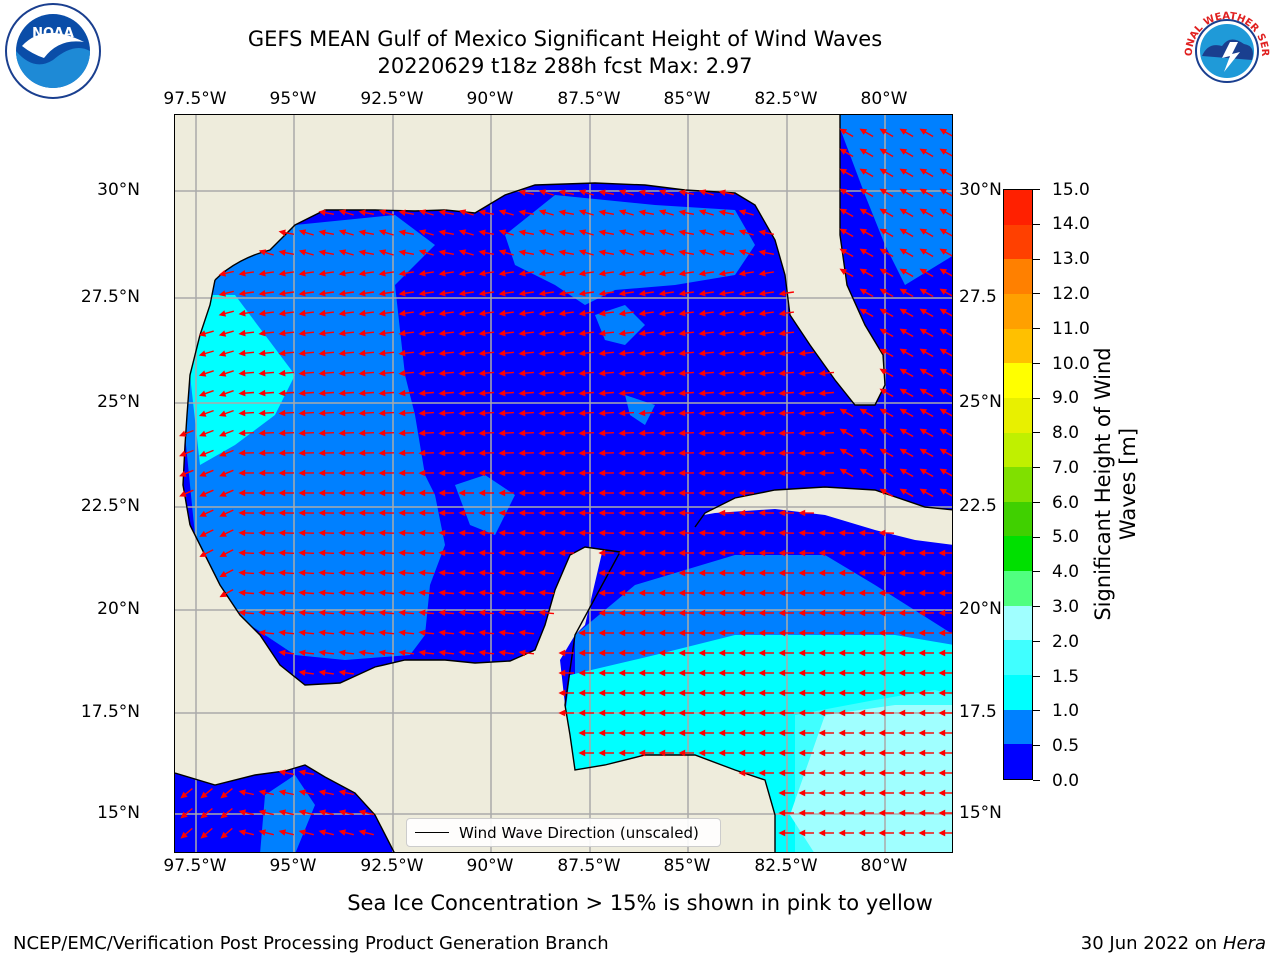 The height and width of the screenshot is (960, 1280). I want to click on colorbar-tick: 0.5, so click(1066, 746).